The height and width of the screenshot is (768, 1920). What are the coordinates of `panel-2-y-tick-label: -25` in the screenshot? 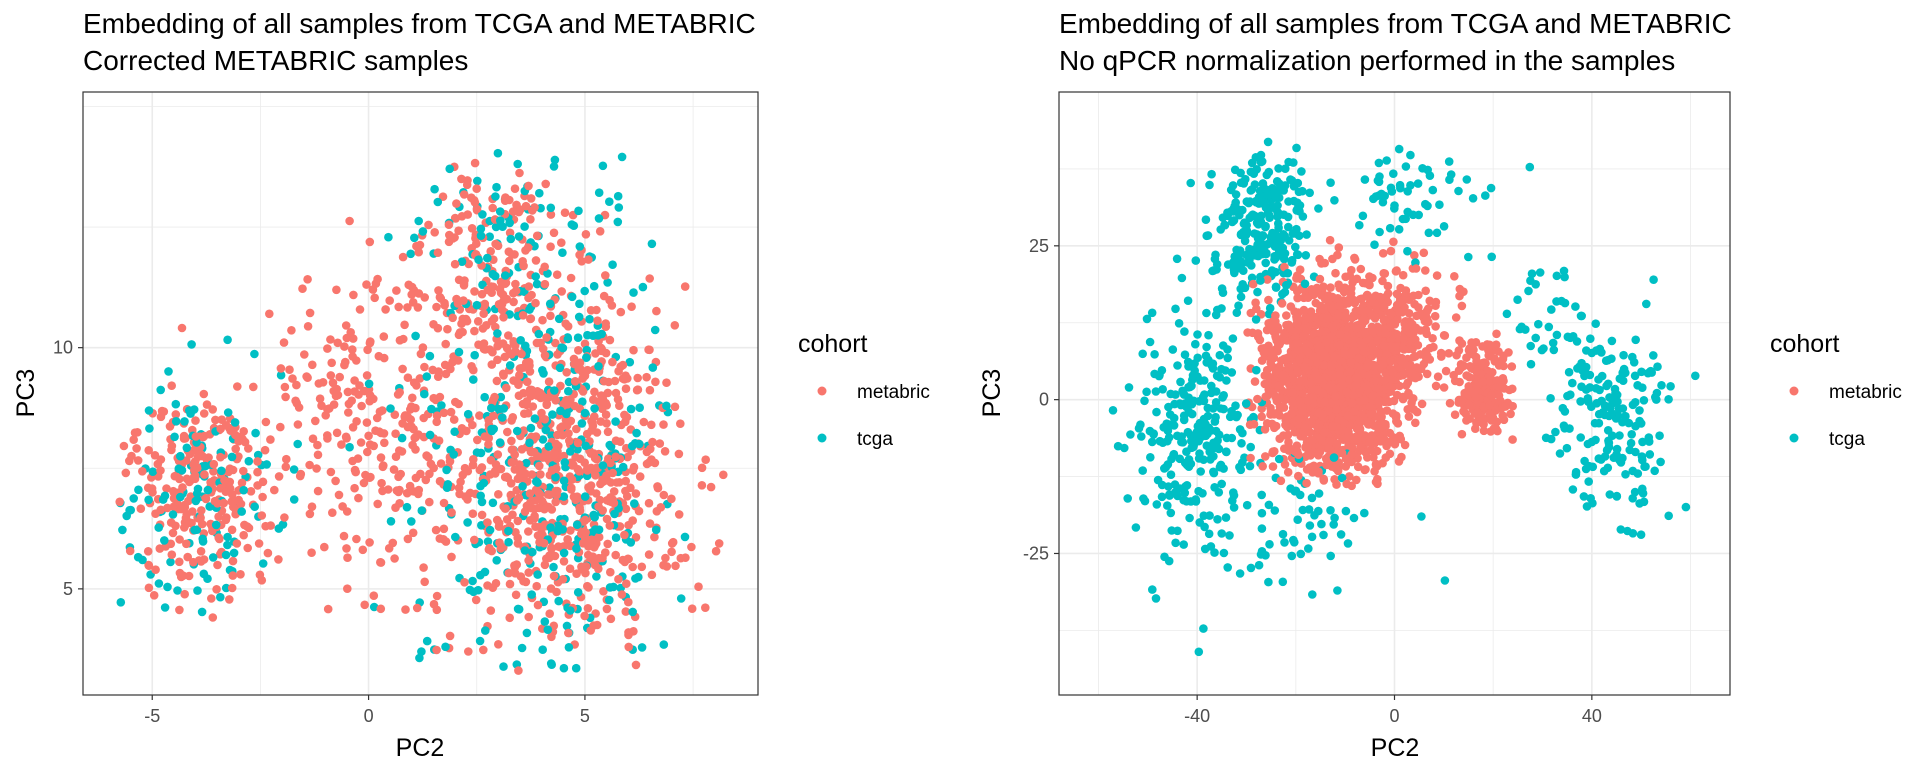 It's located at (1036, 553).